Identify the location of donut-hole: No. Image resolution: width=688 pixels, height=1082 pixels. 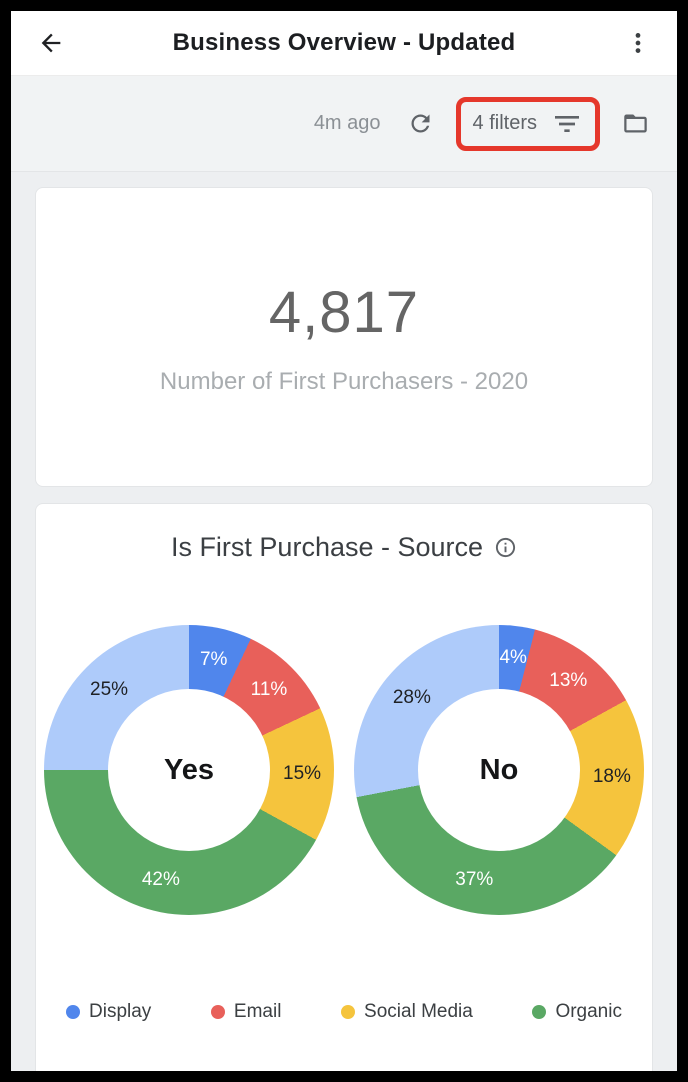
(499, 770).